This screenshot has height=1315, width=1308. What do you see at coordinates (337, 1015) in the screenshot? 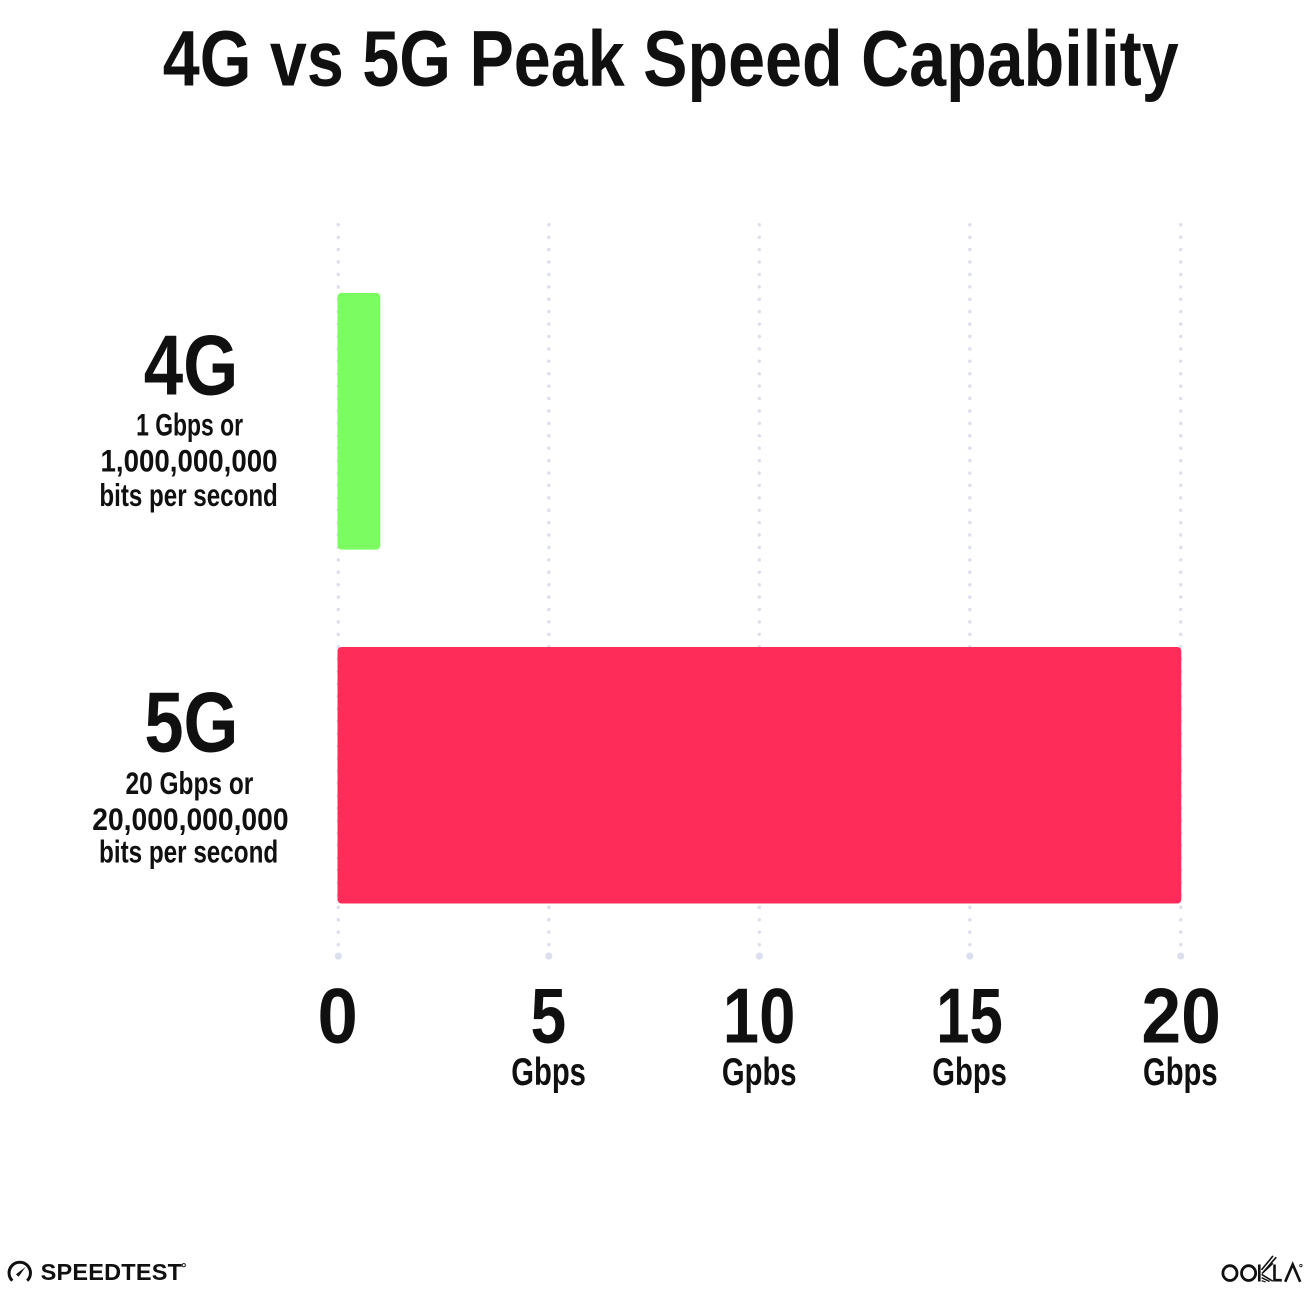
I see `svg-text: 0` at bounding box center [337, 1015].